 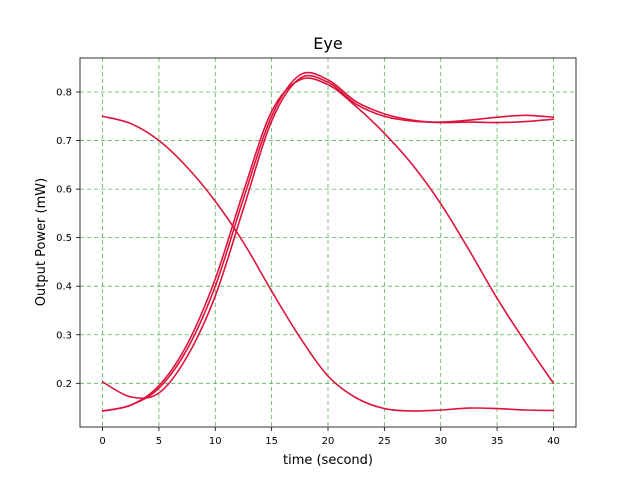 I want to click on y-tick-label: 0.7, so click(x=64, y=141).